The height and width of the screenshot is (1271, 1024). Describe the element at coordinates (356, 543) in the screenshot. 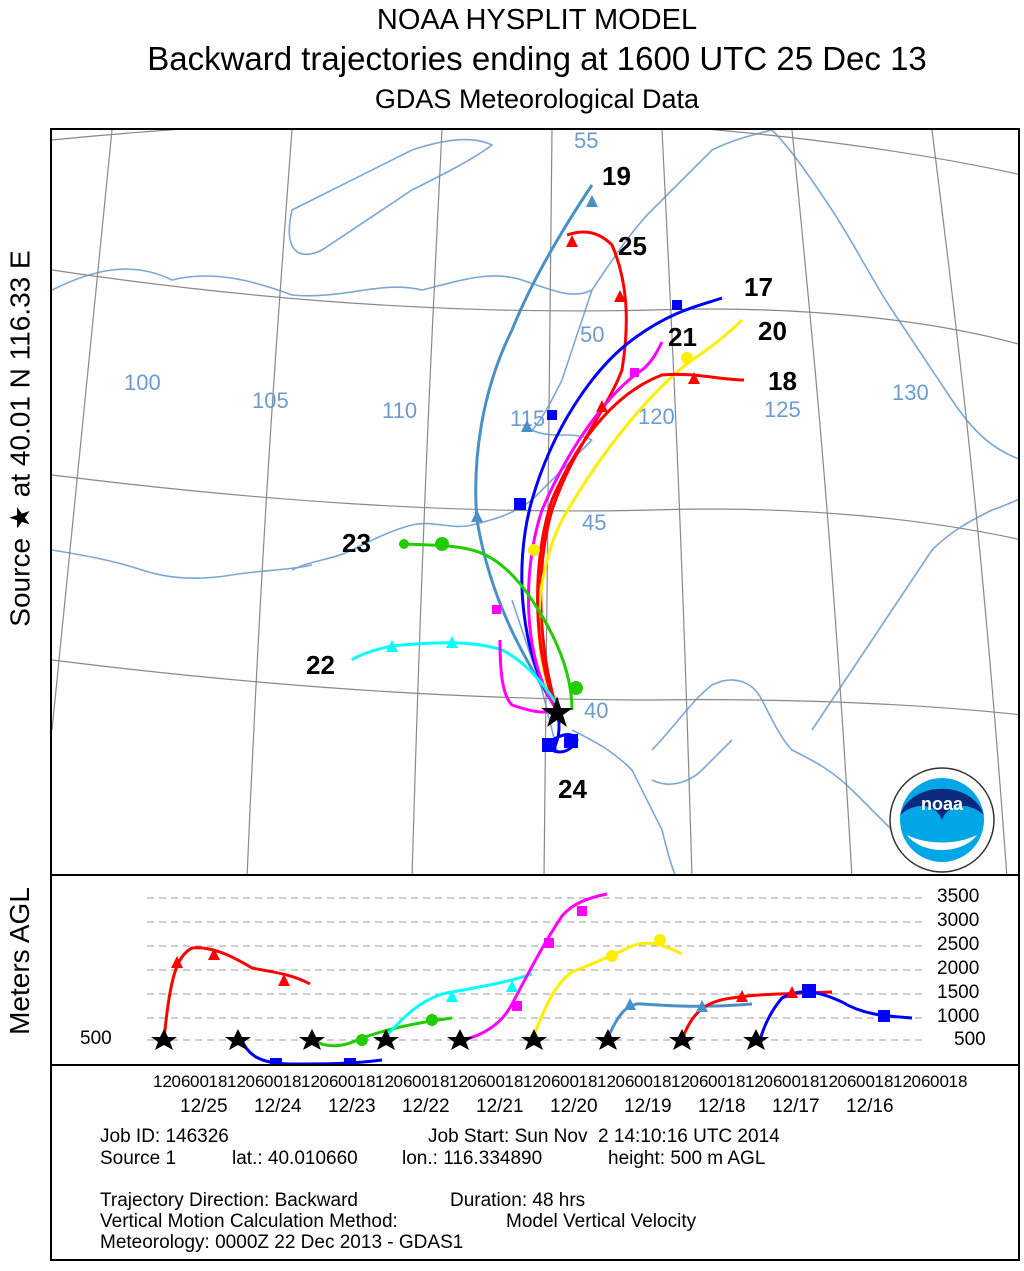

I see `label-23: 23` at that location.